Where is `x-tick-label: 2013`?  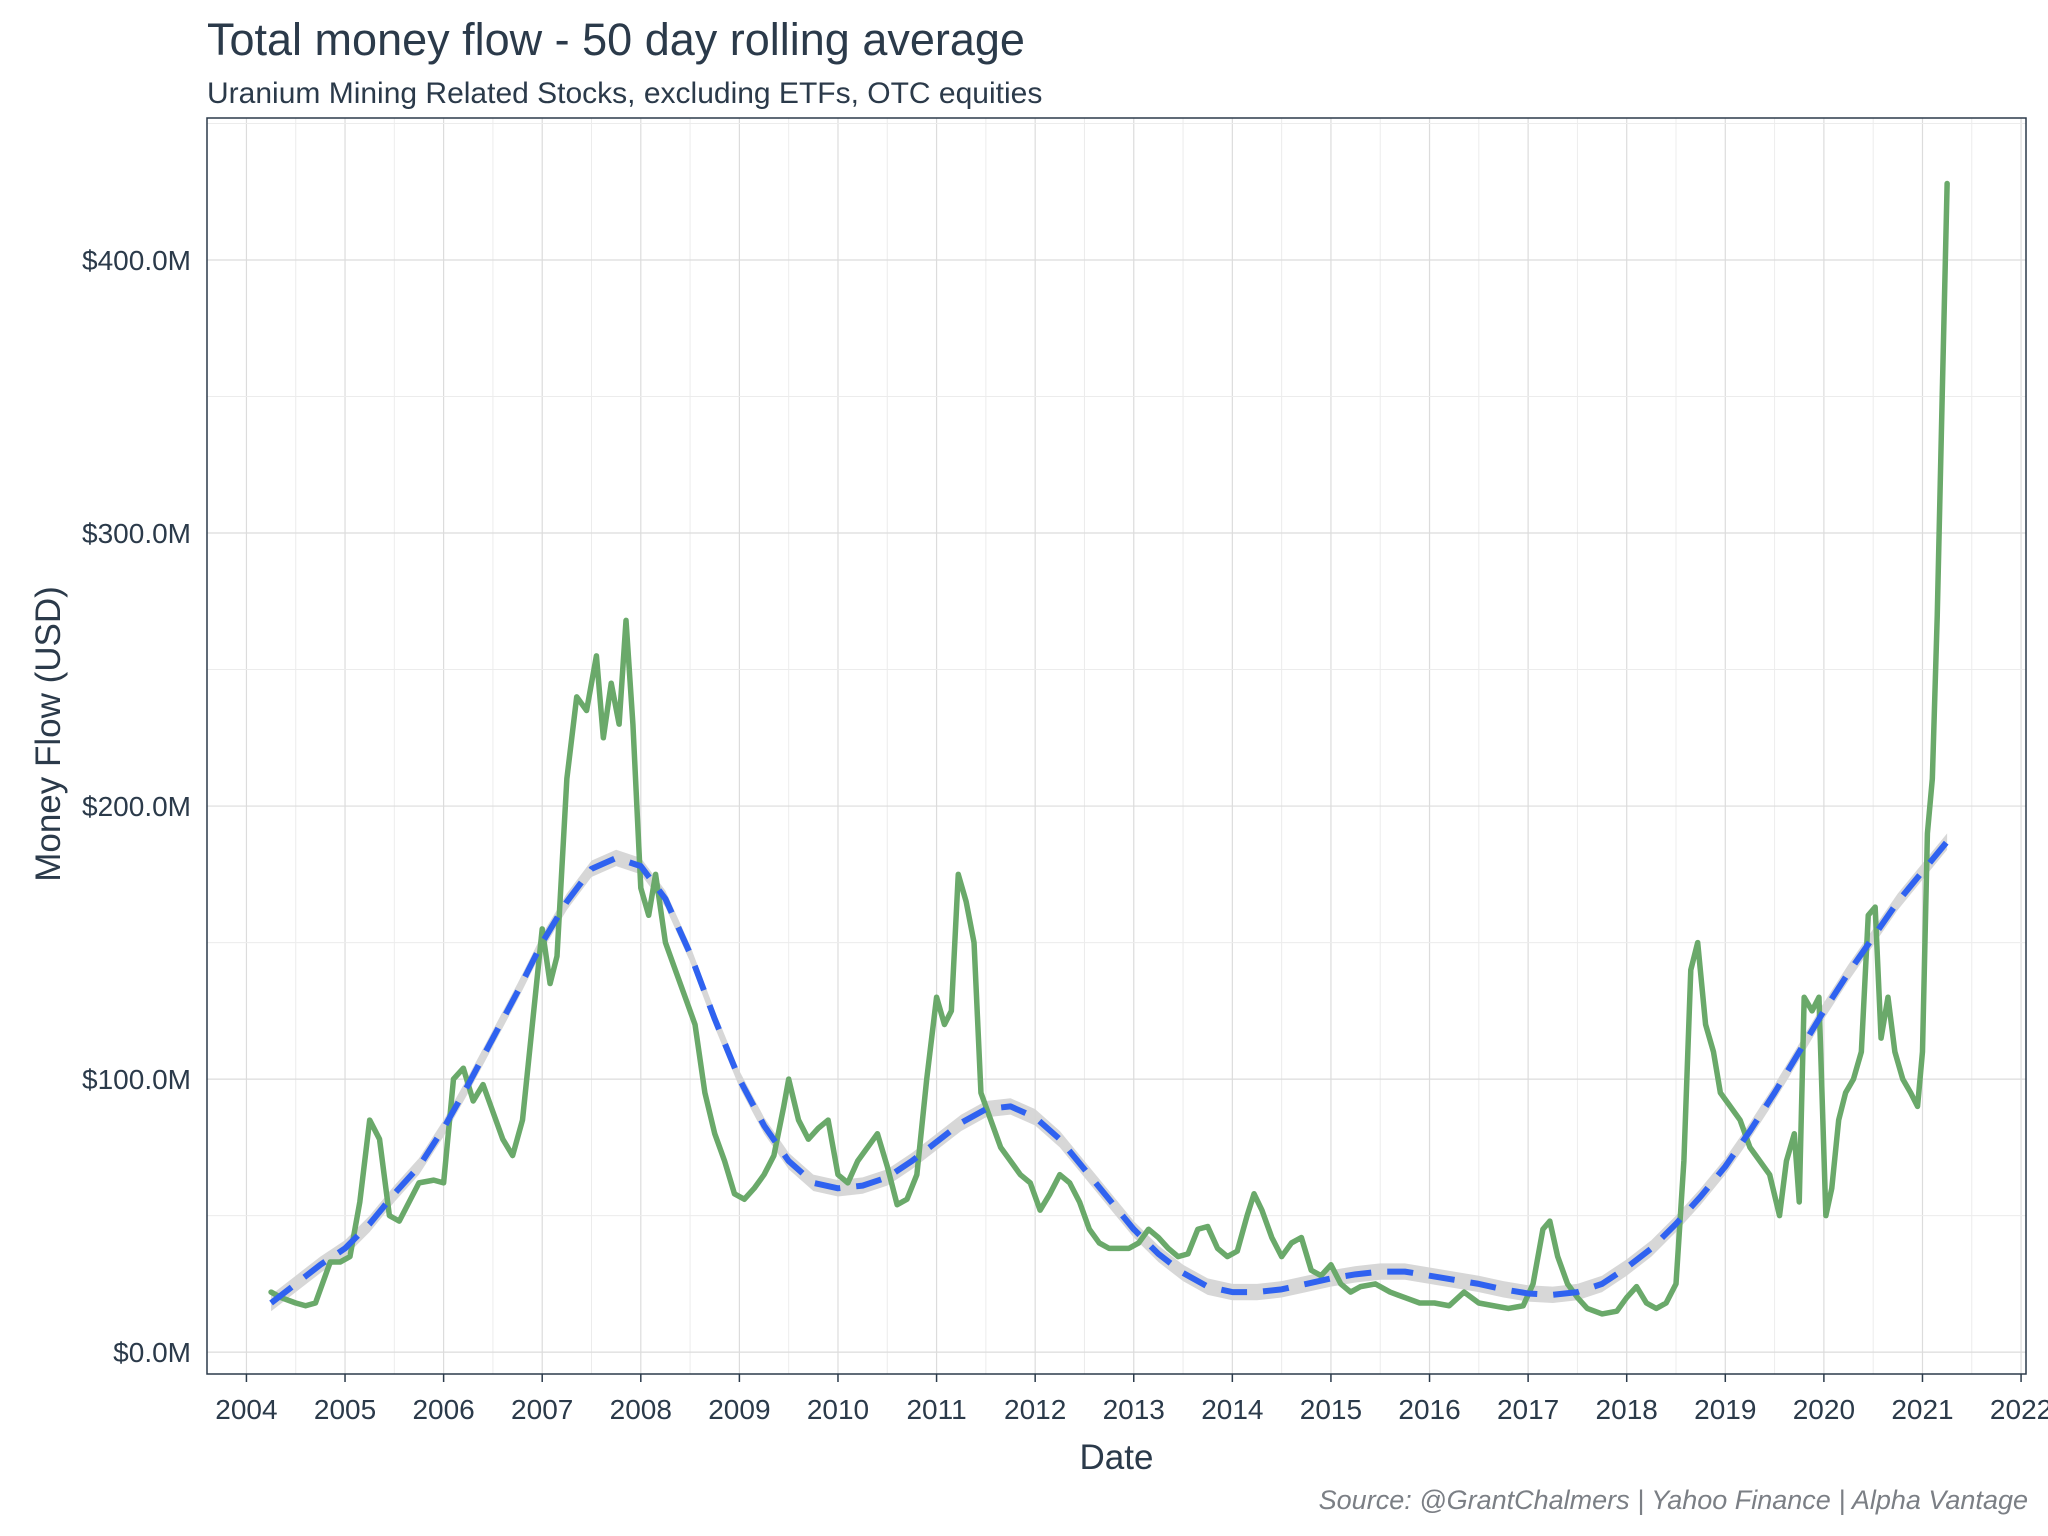
x-tick-label: 2013 is located at coordinates (1134, 1409).